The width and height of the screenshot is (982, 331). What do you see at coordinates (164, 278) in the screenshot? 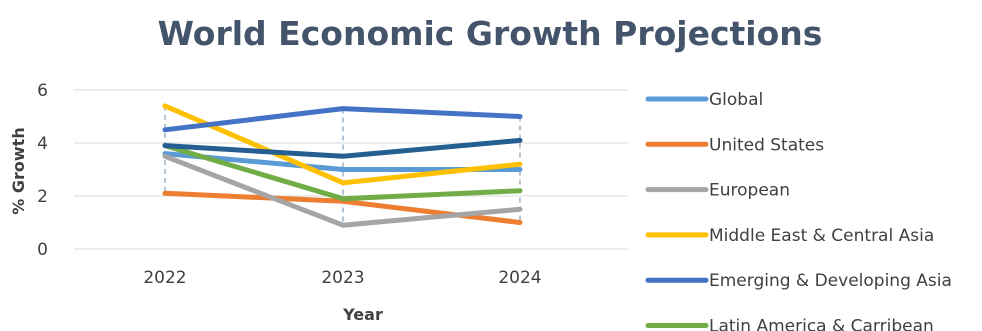
I see `x-tick-label: 2022` at bounding box center [164, 278].